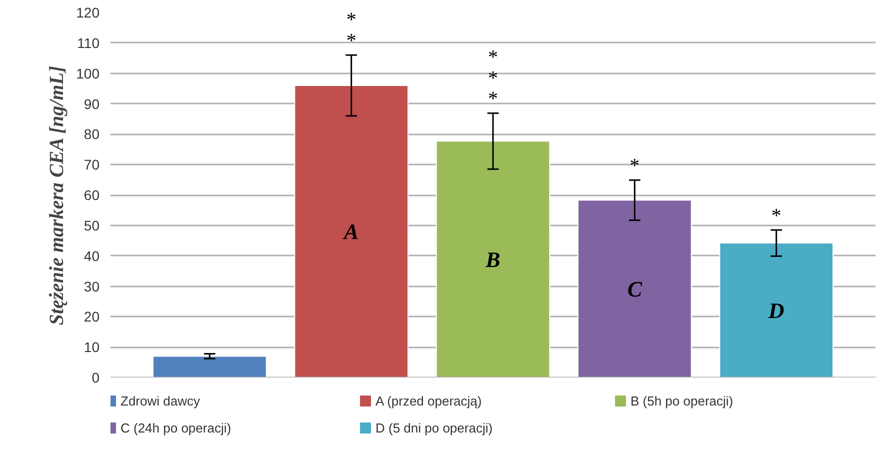  I want to click on legend-label: Zdrowi dawcy, so click(160, 401).